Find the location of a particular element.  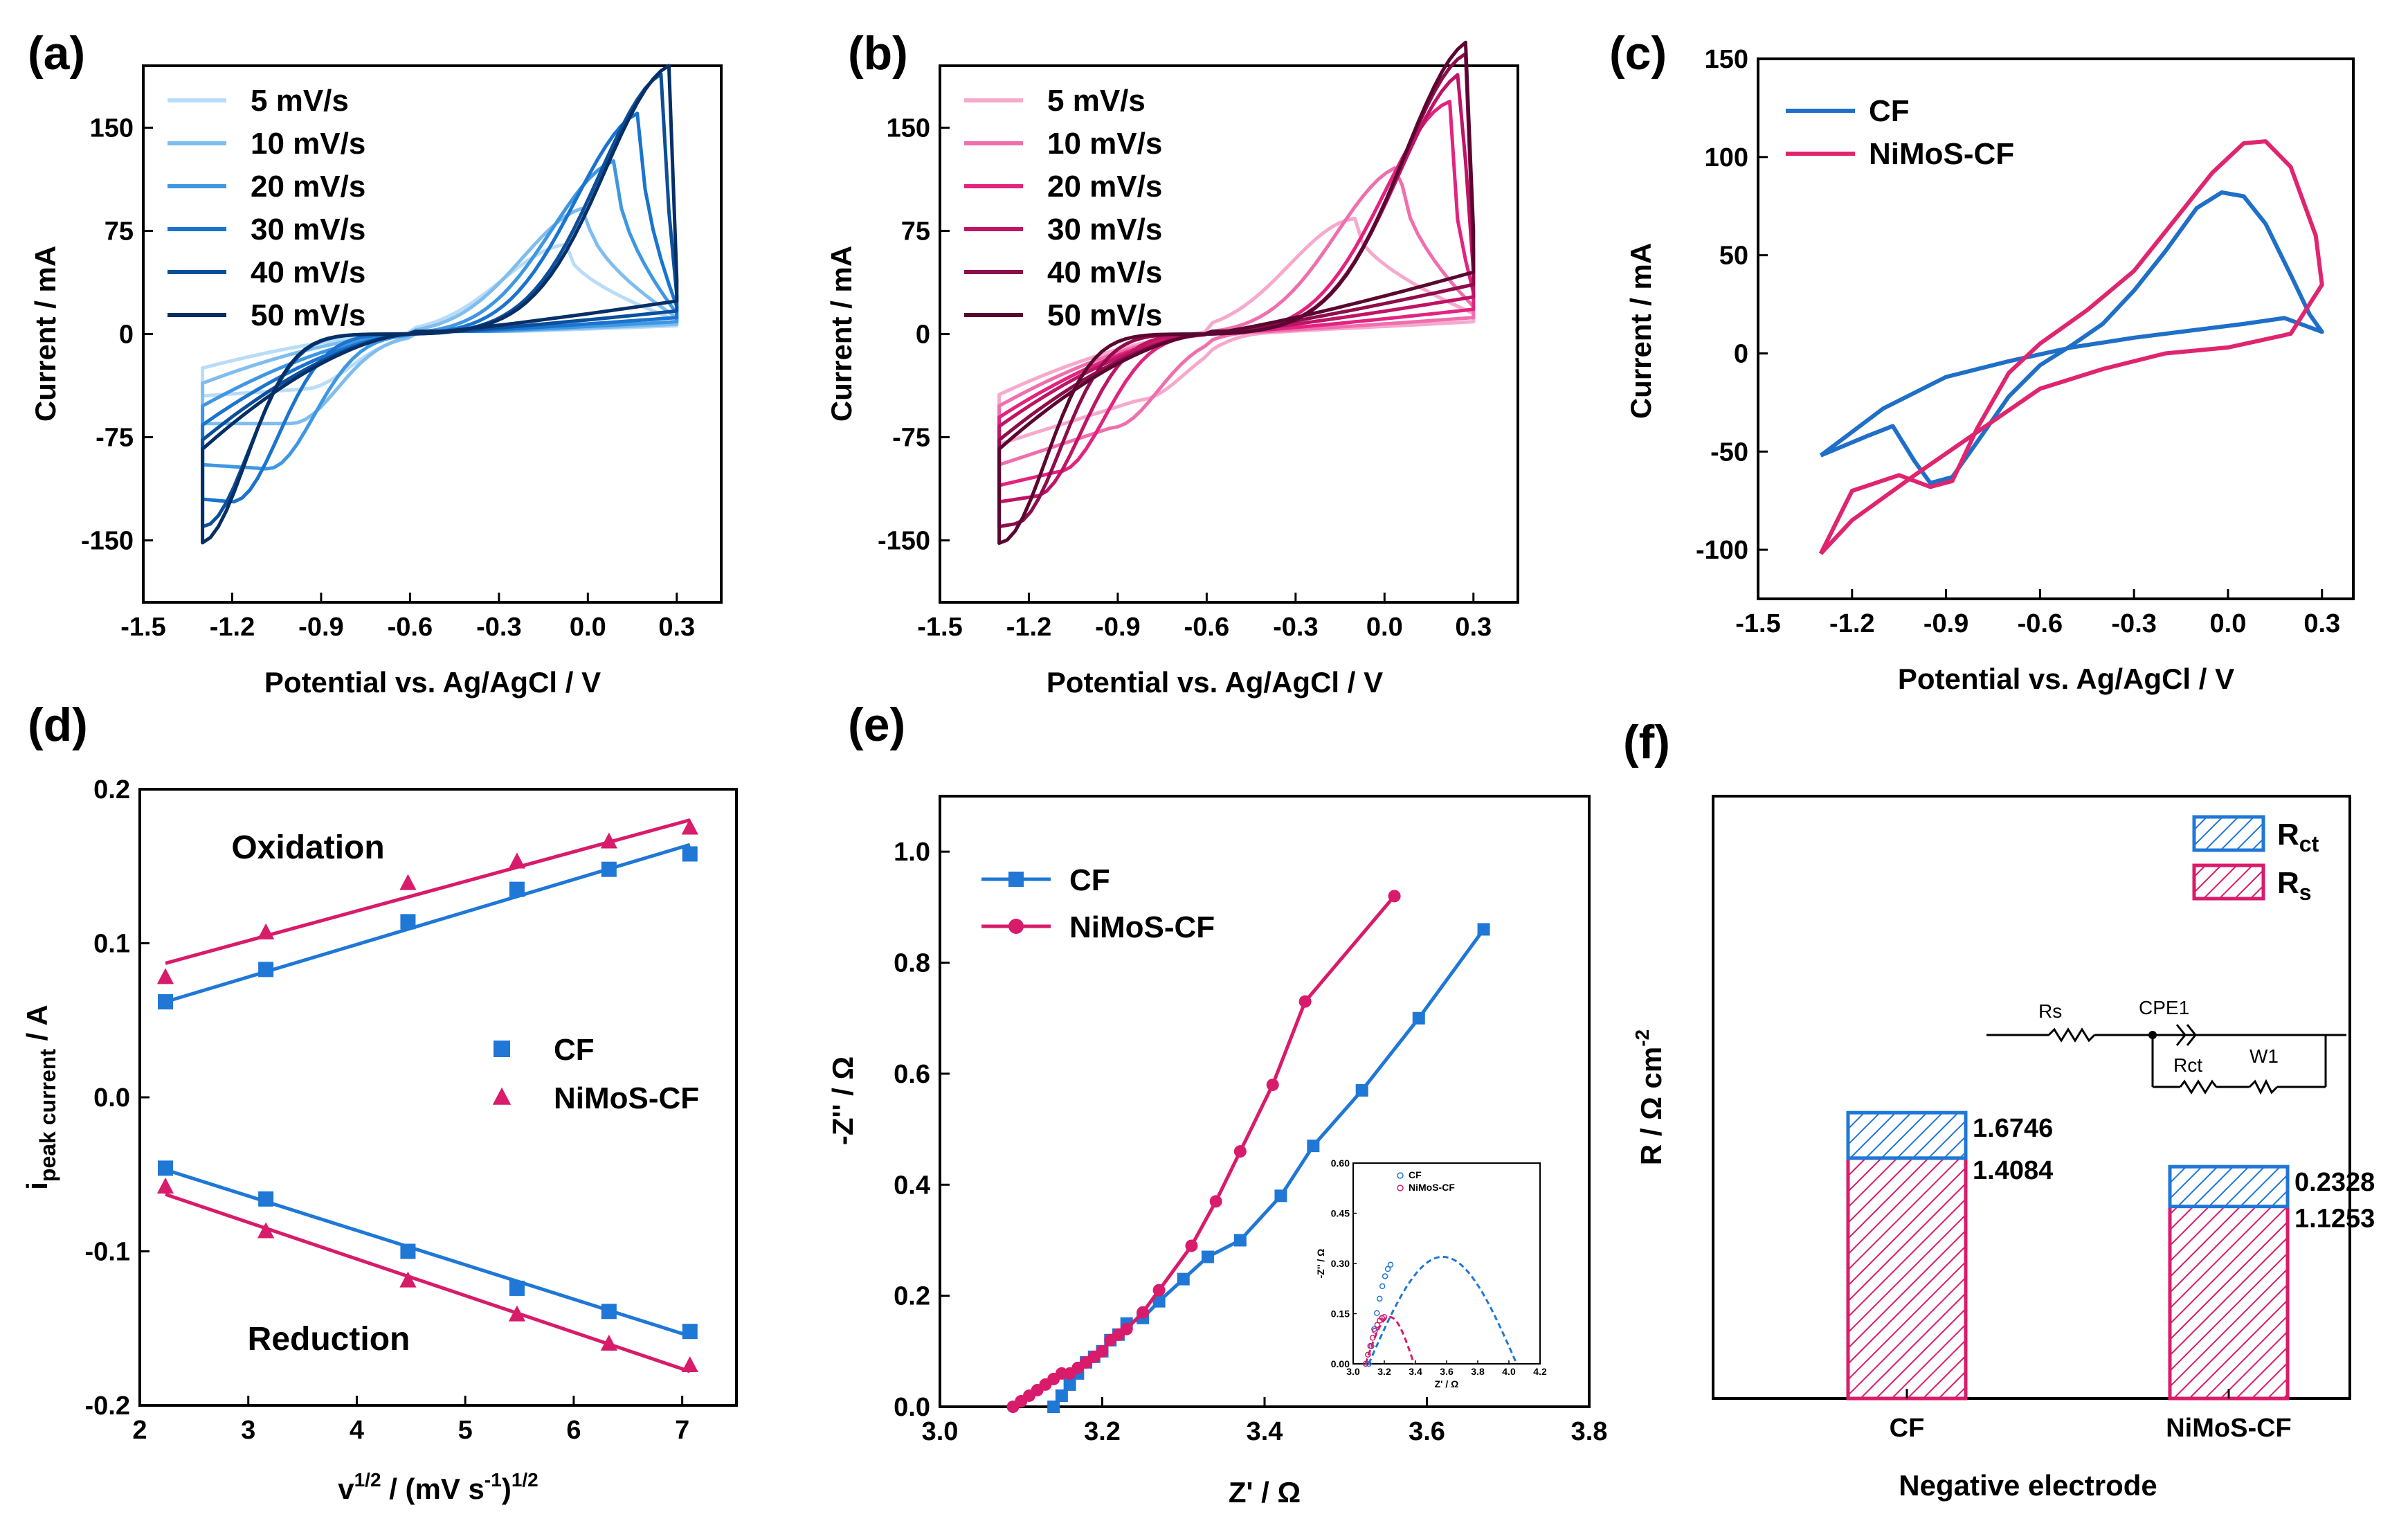

x-tick-label: 5 is located at coordinates (465, 1430).